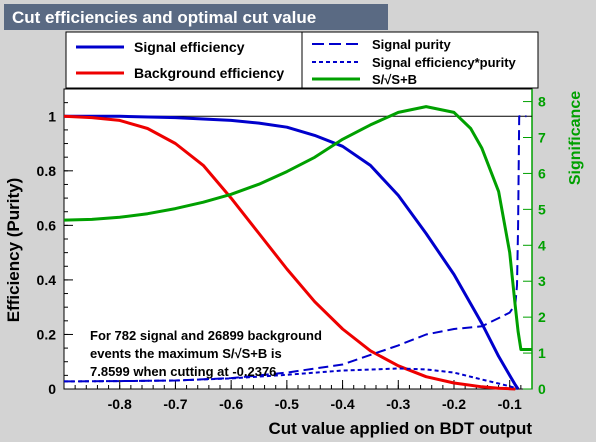 Image resolution: width=596 pixels, height=442 pixels. Describe the element at coordinates (47, 171) in the screenshot. I see `y-tick-label-4: 0.8` at that location.